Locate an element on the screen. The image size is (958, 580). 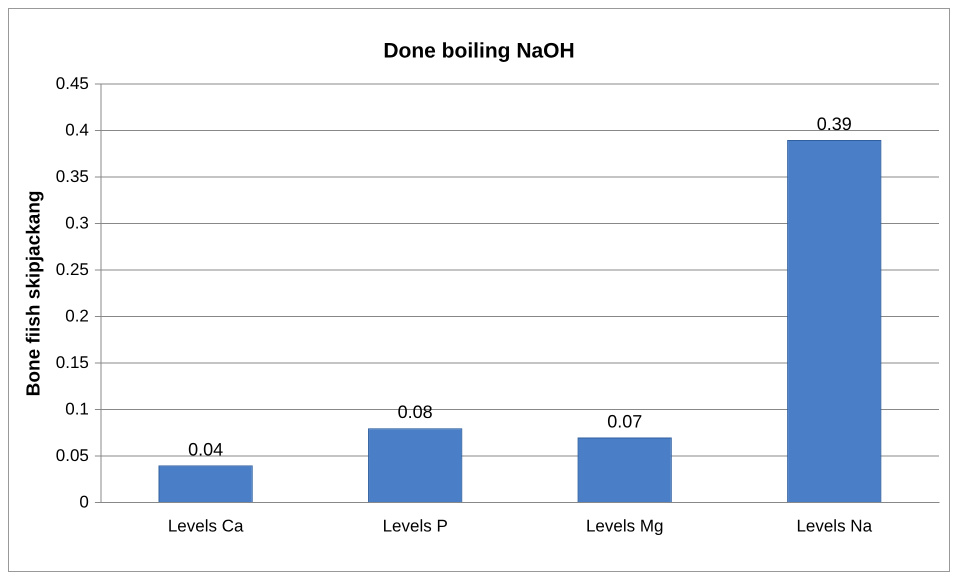
x-tick-label: Levels Na is located at coordinates (834, 526).